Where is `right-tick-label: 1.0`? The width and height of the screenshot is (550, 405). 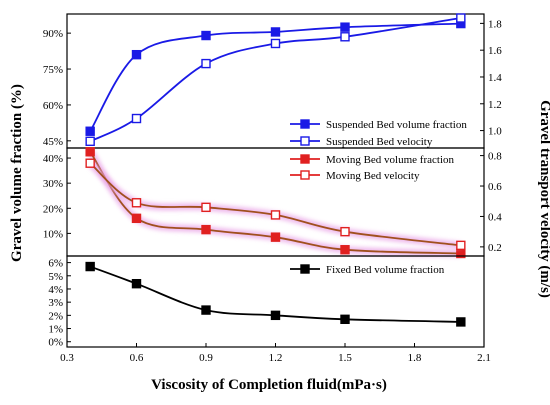 right-tick-label: 1.0 is located at coordinates (495, 132).